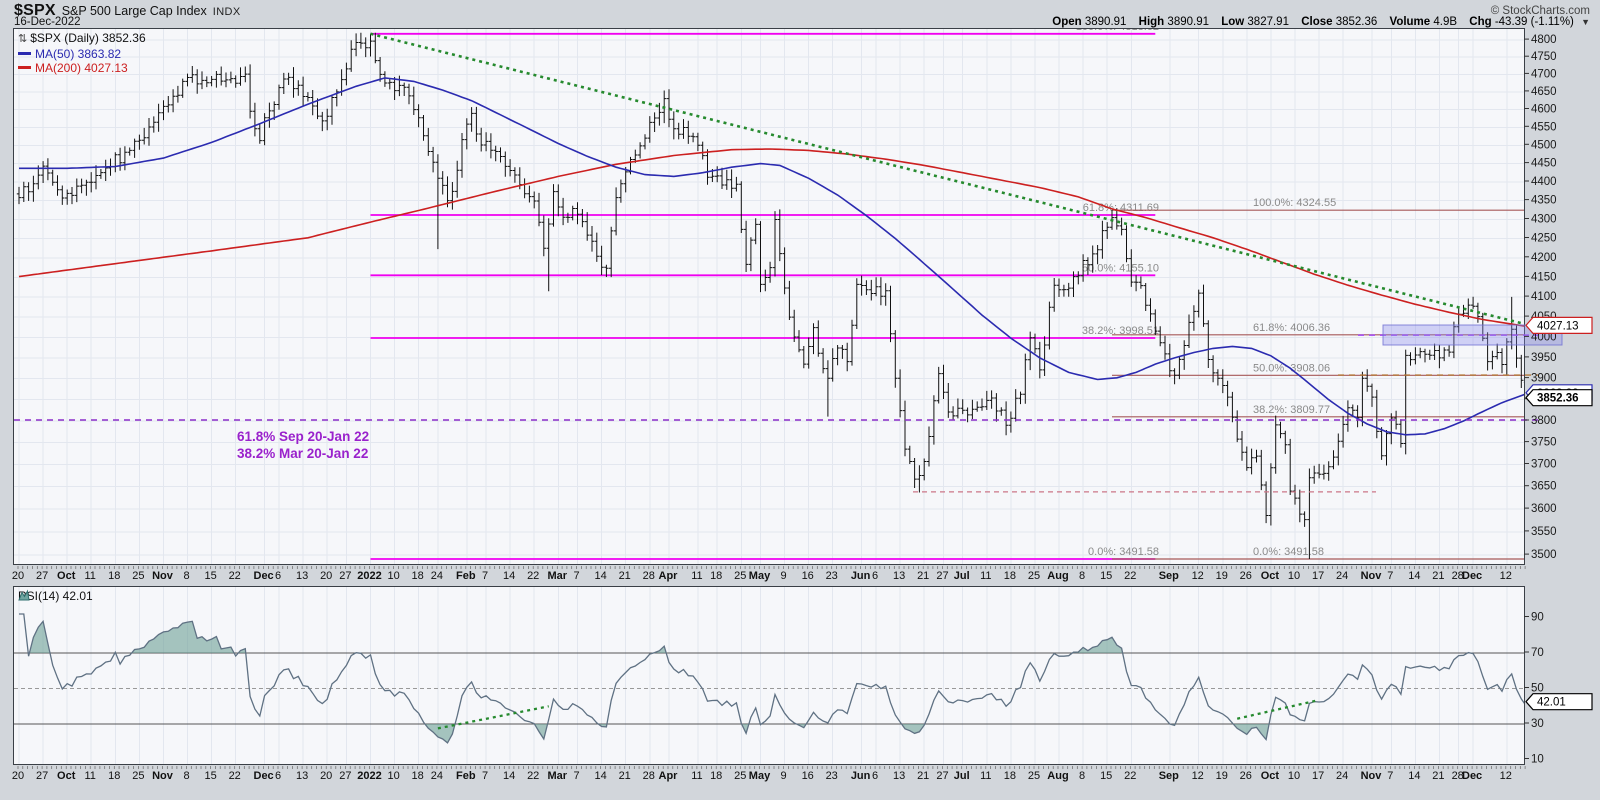  I want to click on low-value: 3827.91, so click(1268, 22).